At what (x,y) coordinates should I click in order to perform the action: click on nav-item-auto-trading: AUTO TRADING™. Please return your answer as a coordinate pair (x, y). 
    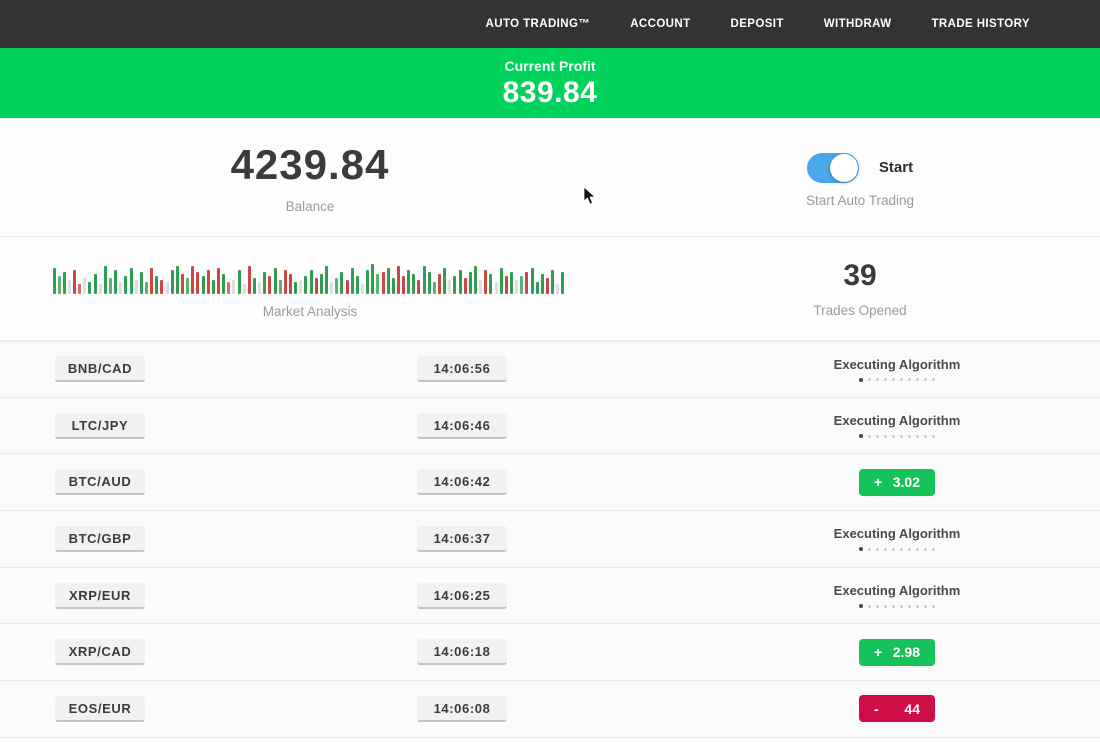
    Looking at the image, I should click on (538, 24).